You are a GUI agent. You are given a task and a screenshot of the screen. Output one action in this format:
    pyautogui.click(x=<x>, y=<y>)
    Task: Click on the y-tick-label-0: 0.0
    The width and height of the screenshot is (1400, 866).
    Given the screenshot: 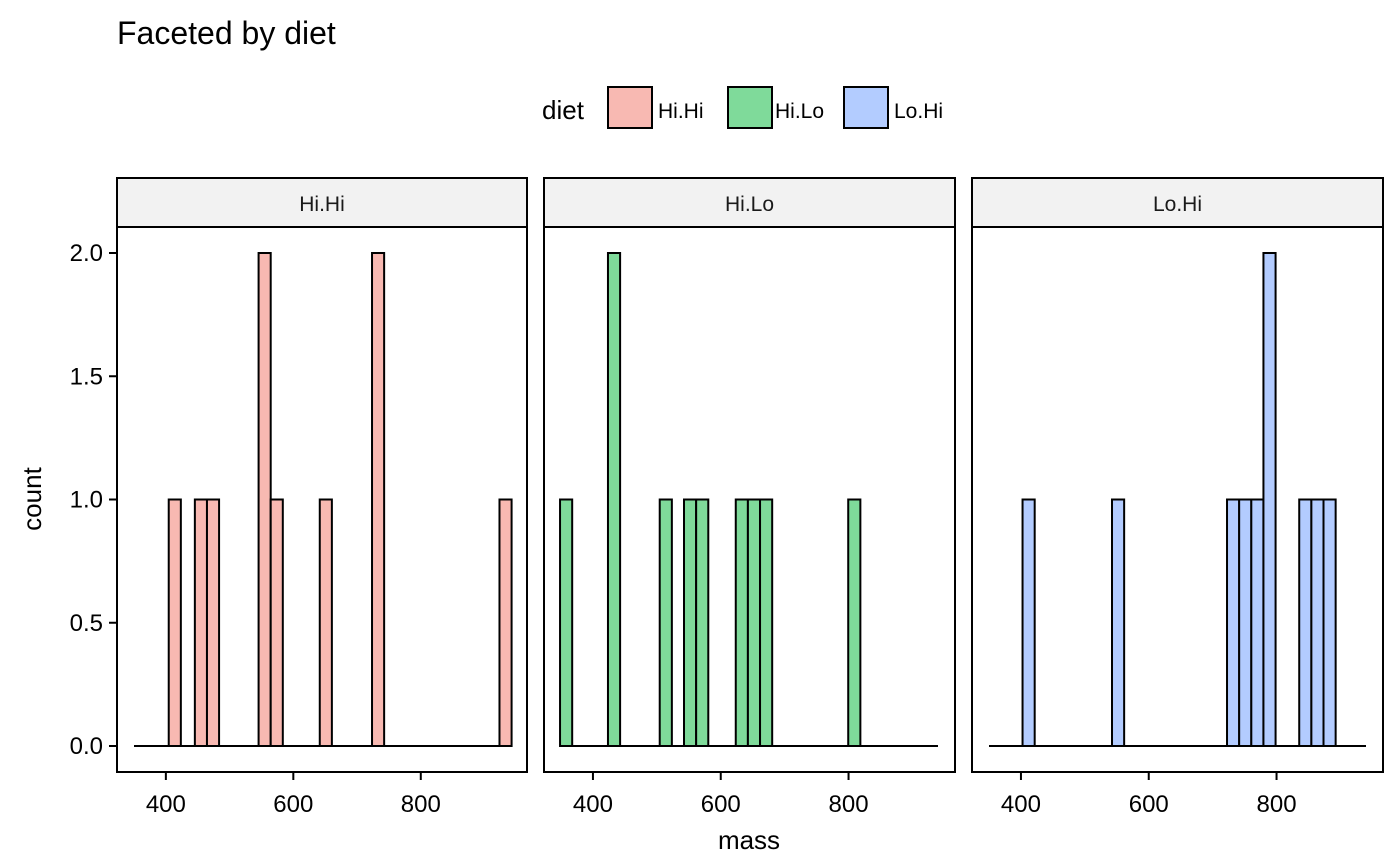 What is the action you would take?
    pyautogui.click(x=86, y=746)
    